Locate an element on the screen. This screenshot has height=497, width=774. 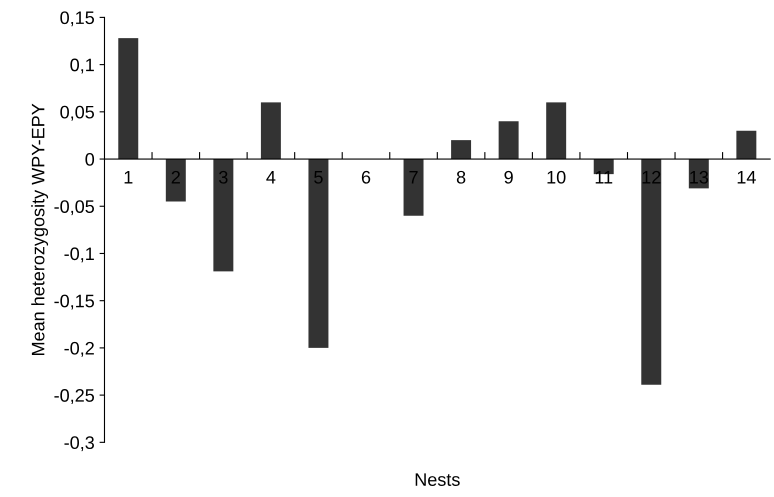
y-tick-label: 0,05 is located at coordinates (77, 113).